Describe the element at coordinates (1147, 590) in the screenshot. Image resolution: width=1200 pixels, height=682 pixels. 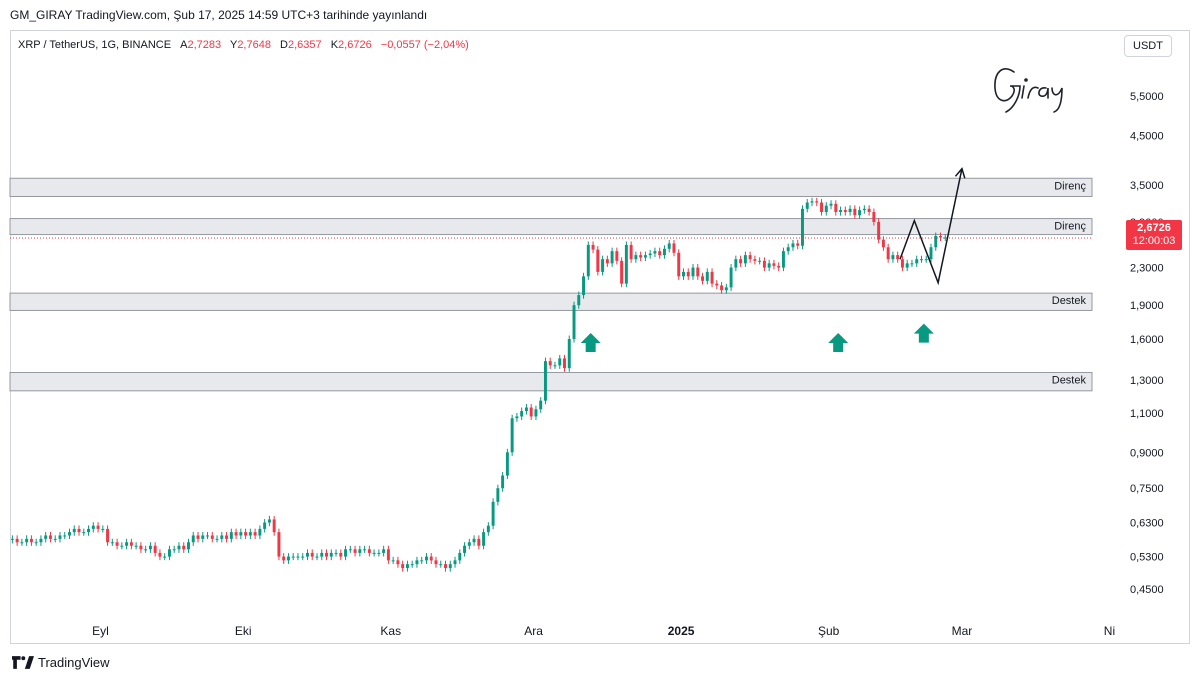
I see `price-tick-label: 0,4500` at that location.